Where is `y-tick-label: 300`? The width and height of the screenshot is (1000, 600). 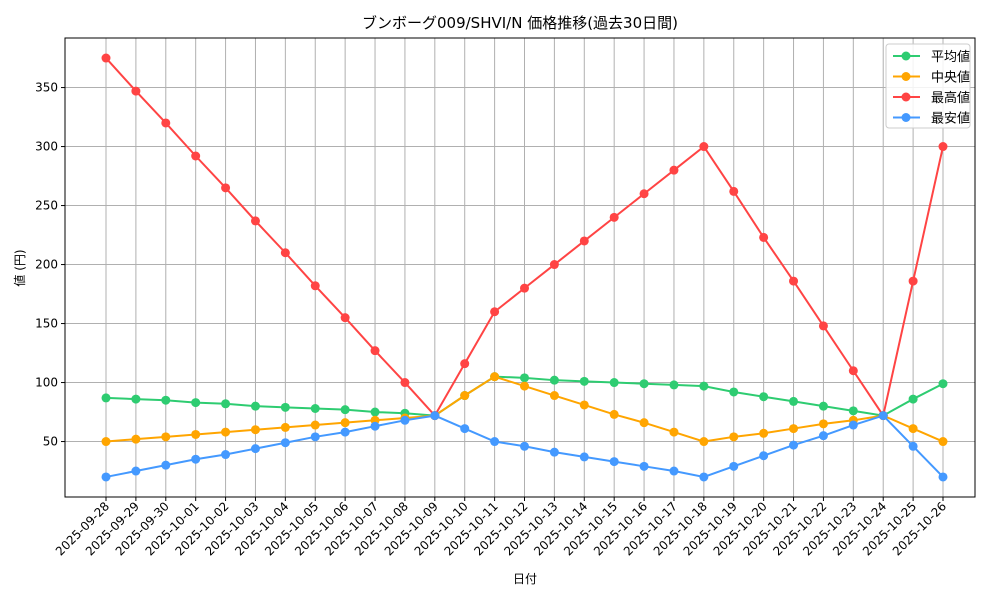 y-tick-label: 300 is located at coordinates (46, 147).